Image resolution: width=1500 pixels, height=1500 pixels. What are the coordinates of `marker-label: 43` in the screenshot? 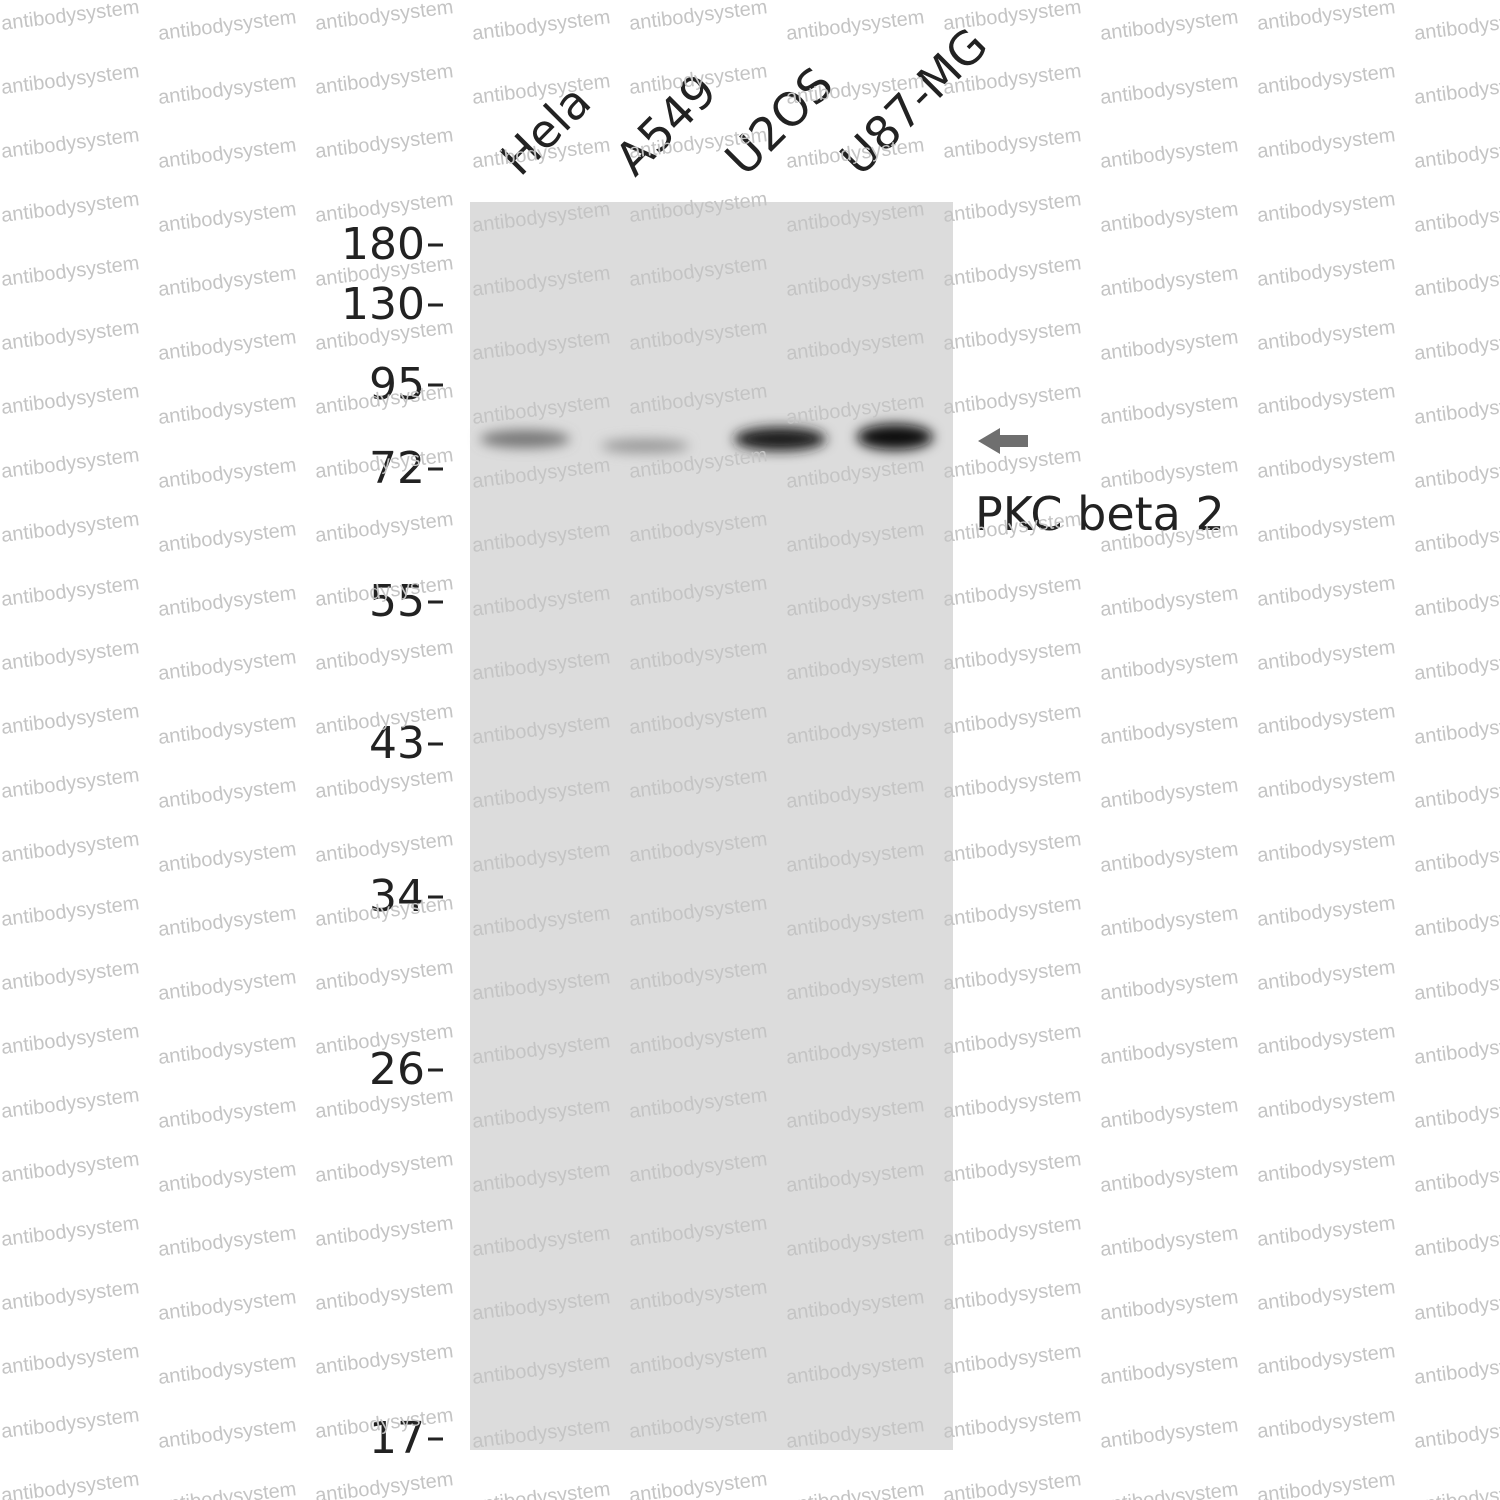 It's located at (397, 743).